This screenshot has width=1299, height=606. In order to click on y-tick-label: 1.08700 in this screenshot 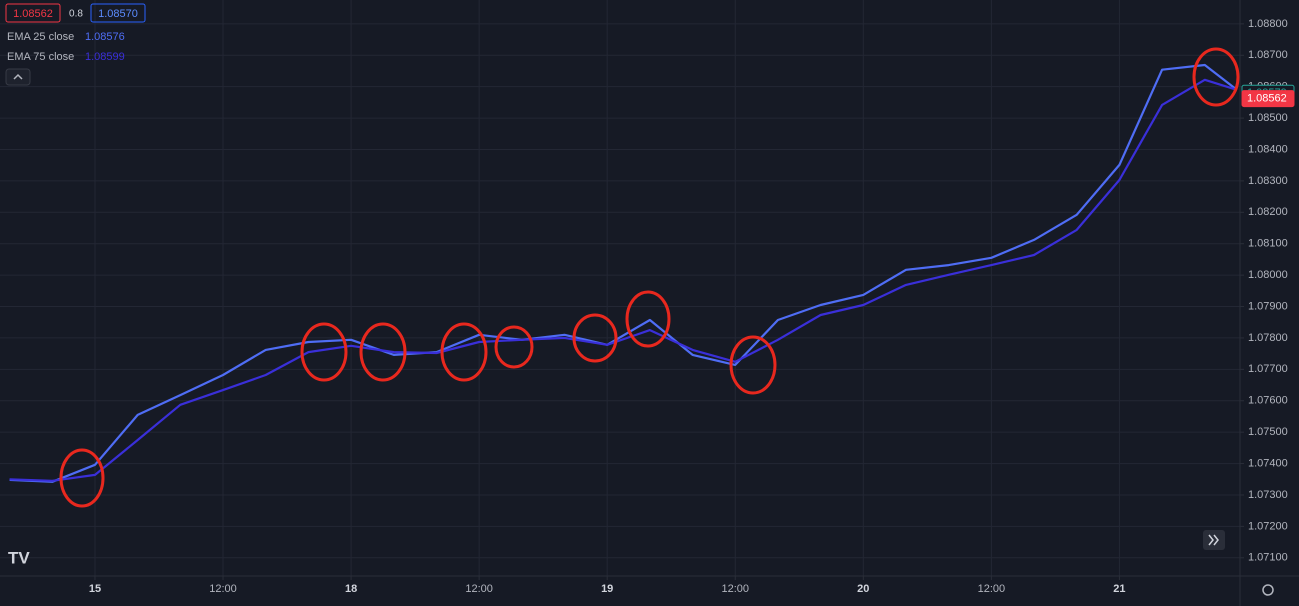, I will do `click(1268, 55)`.